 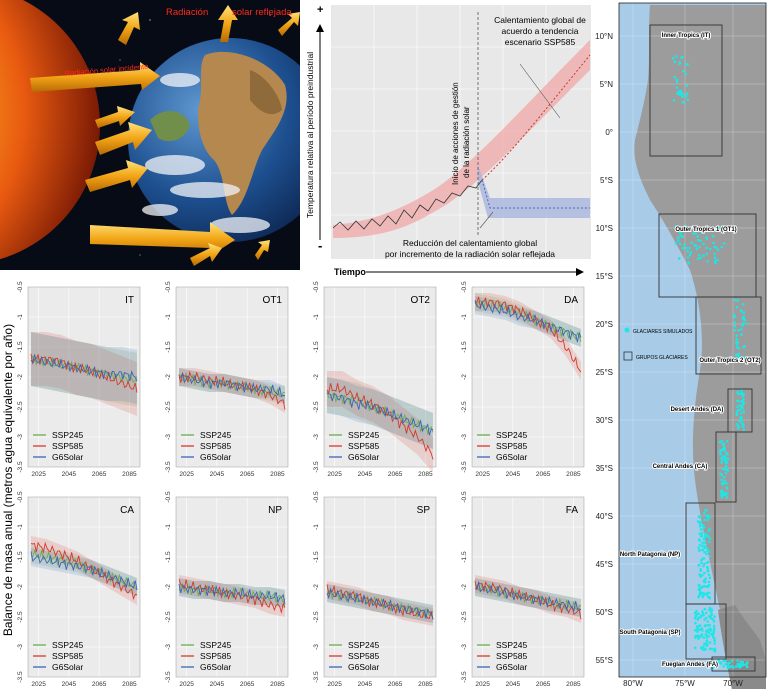 I want to click on panel-frame, so click(x=232, y=377).